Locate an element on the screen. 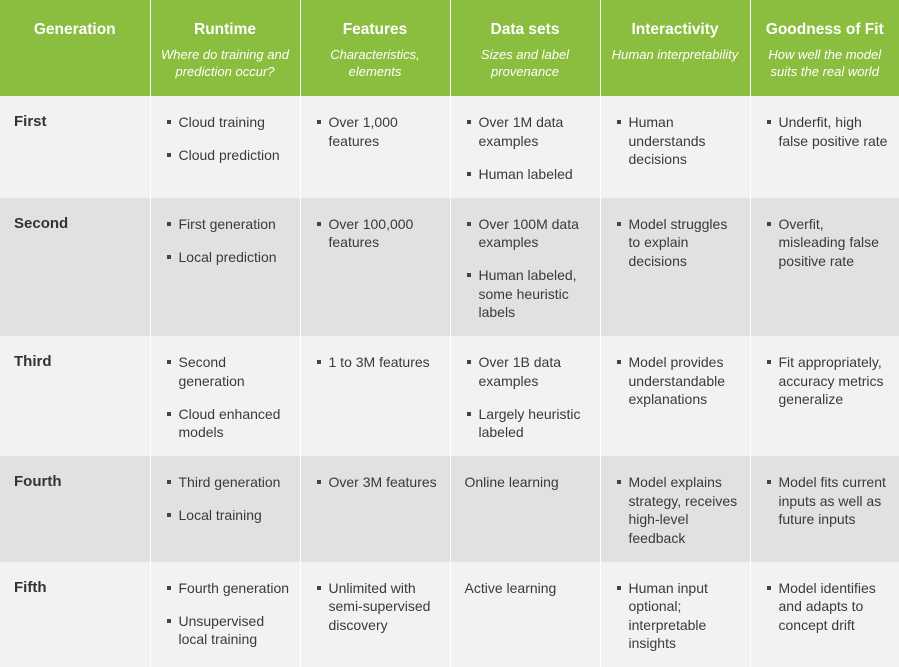 The image size is (899, 667). header-data-sets: Data sets Sizes and label provenance is located at coordinates (525, 48).